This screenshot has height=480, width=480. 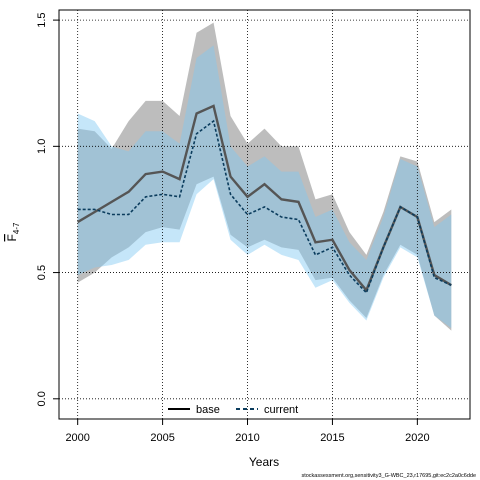 What do you see at coordinates (42, 398) in the screenshot?
I see `y-tick-label: 0.0` at bounding box center [42, 398].